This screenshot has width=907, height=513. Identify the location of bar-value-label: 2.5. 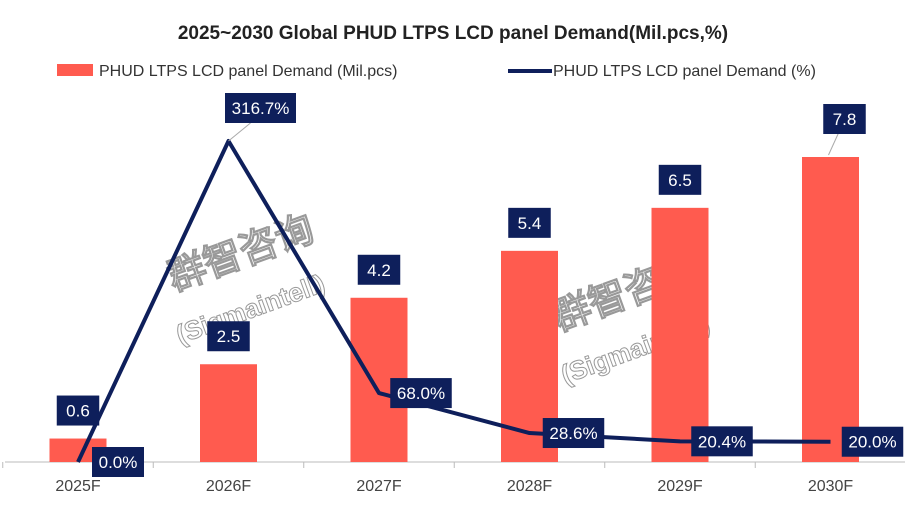
(229, 336).